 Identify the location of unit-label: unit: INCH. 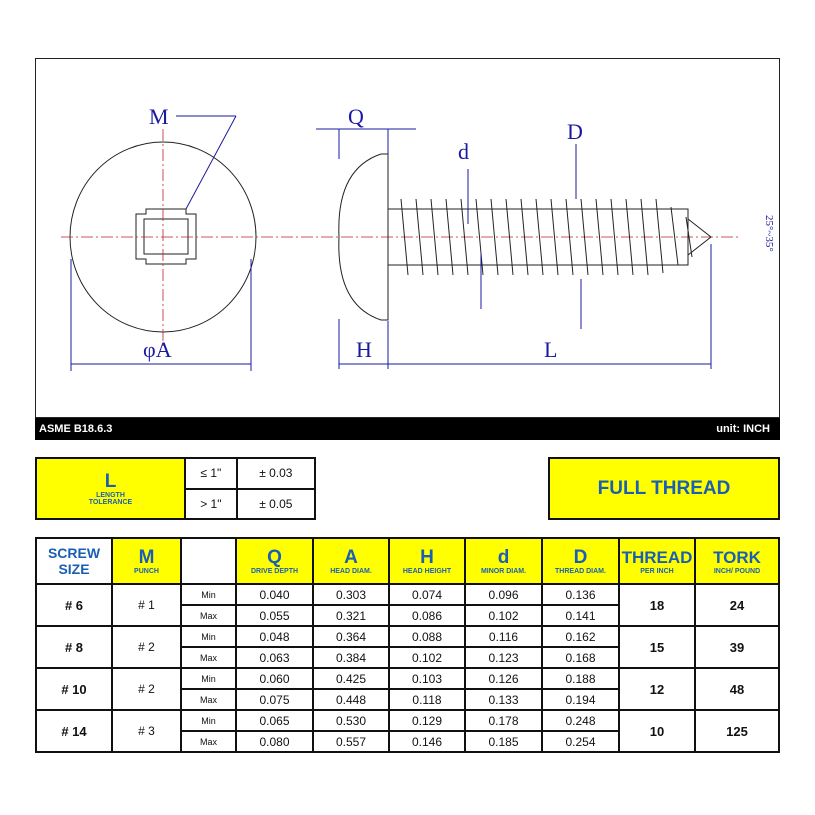
(743, 429).